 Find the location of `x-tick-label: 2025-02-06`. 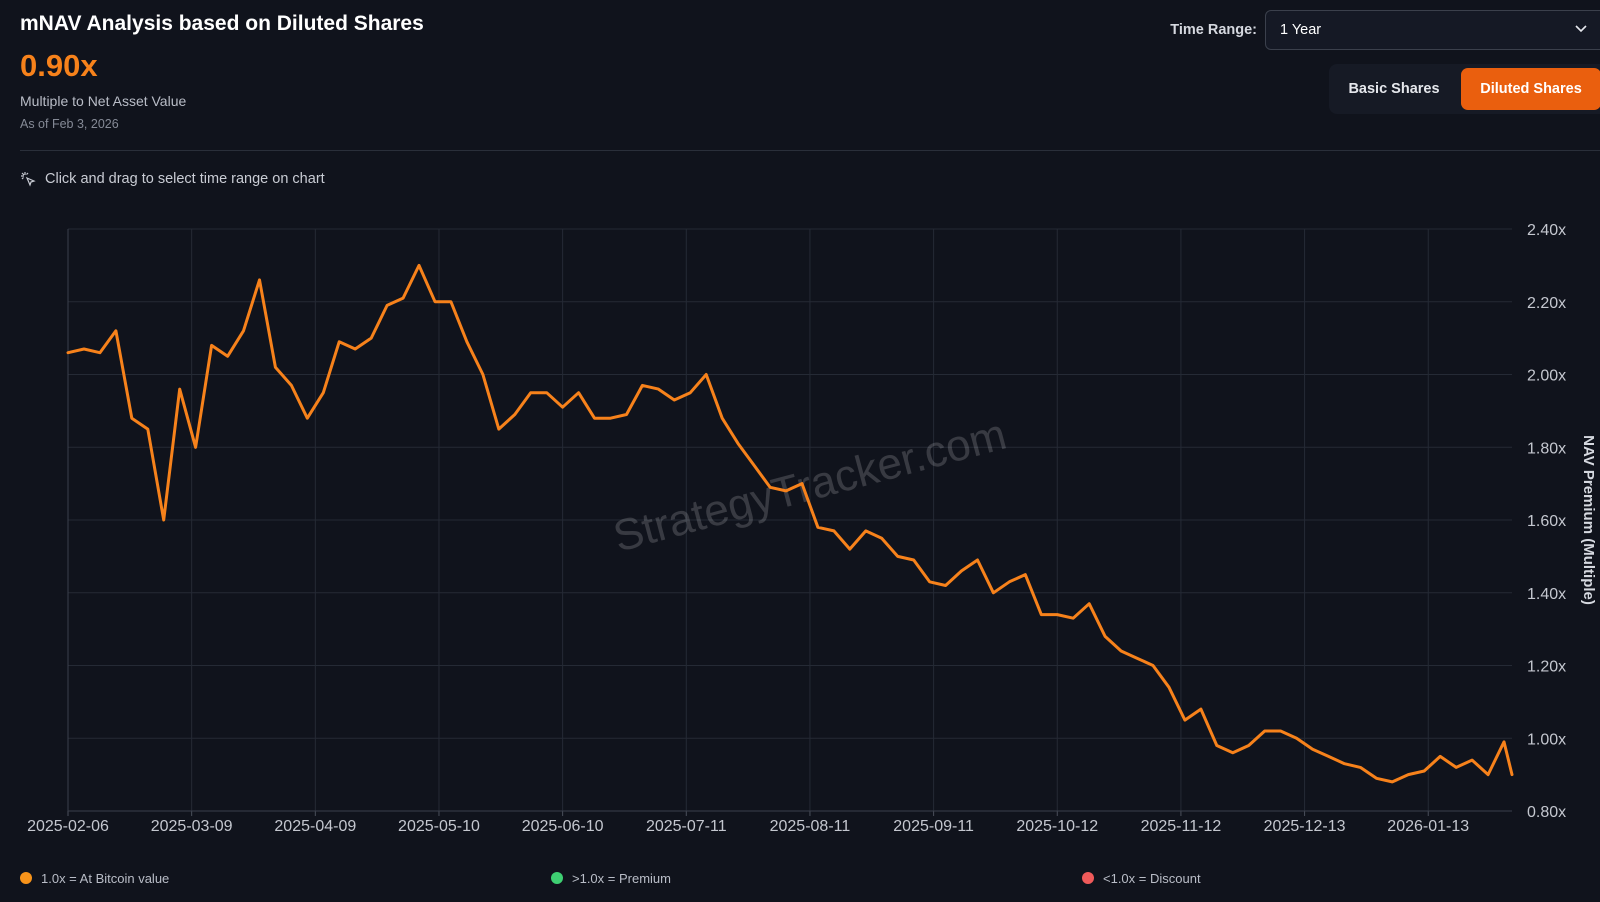

x-tick-label: 2025-02-06 is located at coordinates (68, 826).